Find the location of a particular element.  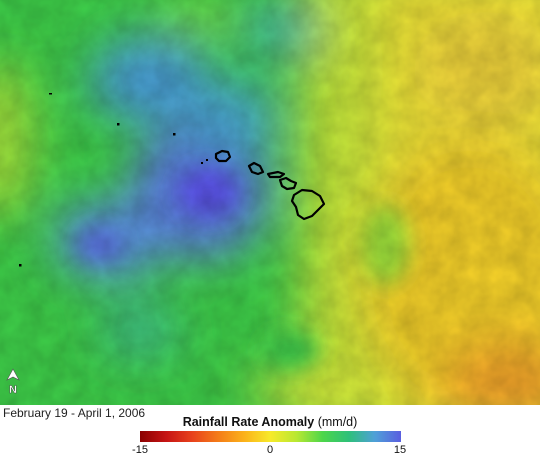

island-hawaii is located at coordinates (308, 204).